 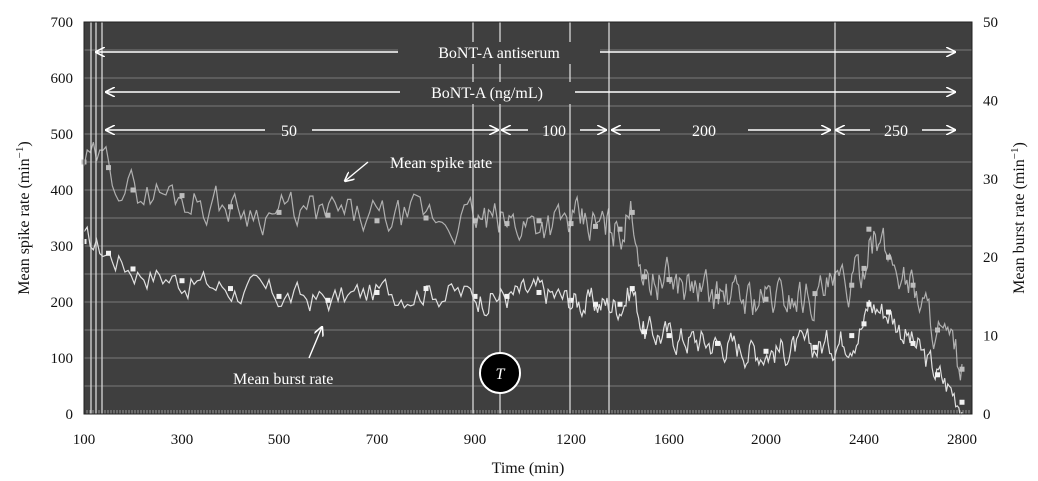 I want to click on x-tick-label: 700, so click(x=377, y=440).